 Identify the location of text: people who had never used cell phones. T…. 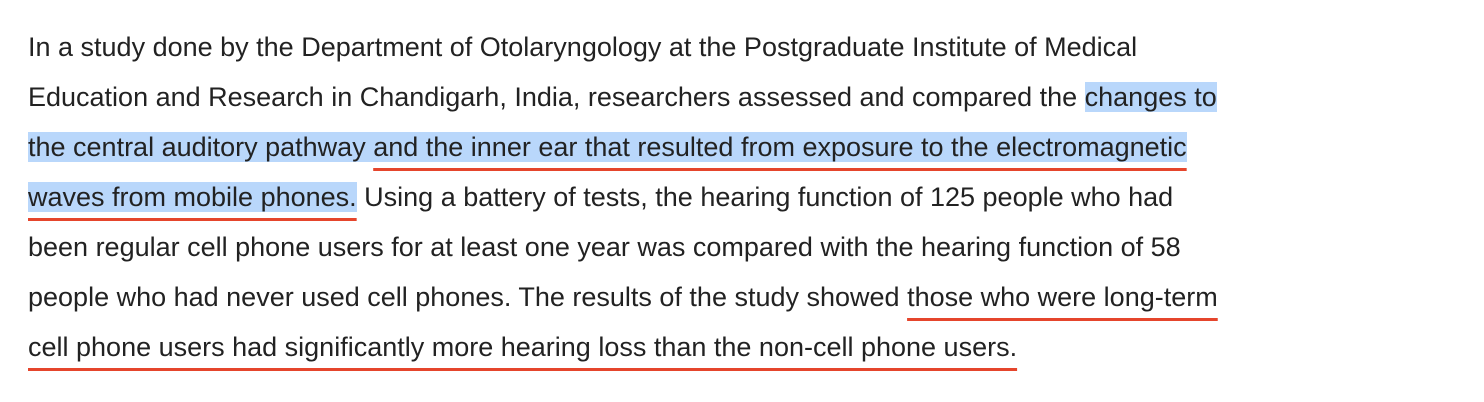
(468, 297).